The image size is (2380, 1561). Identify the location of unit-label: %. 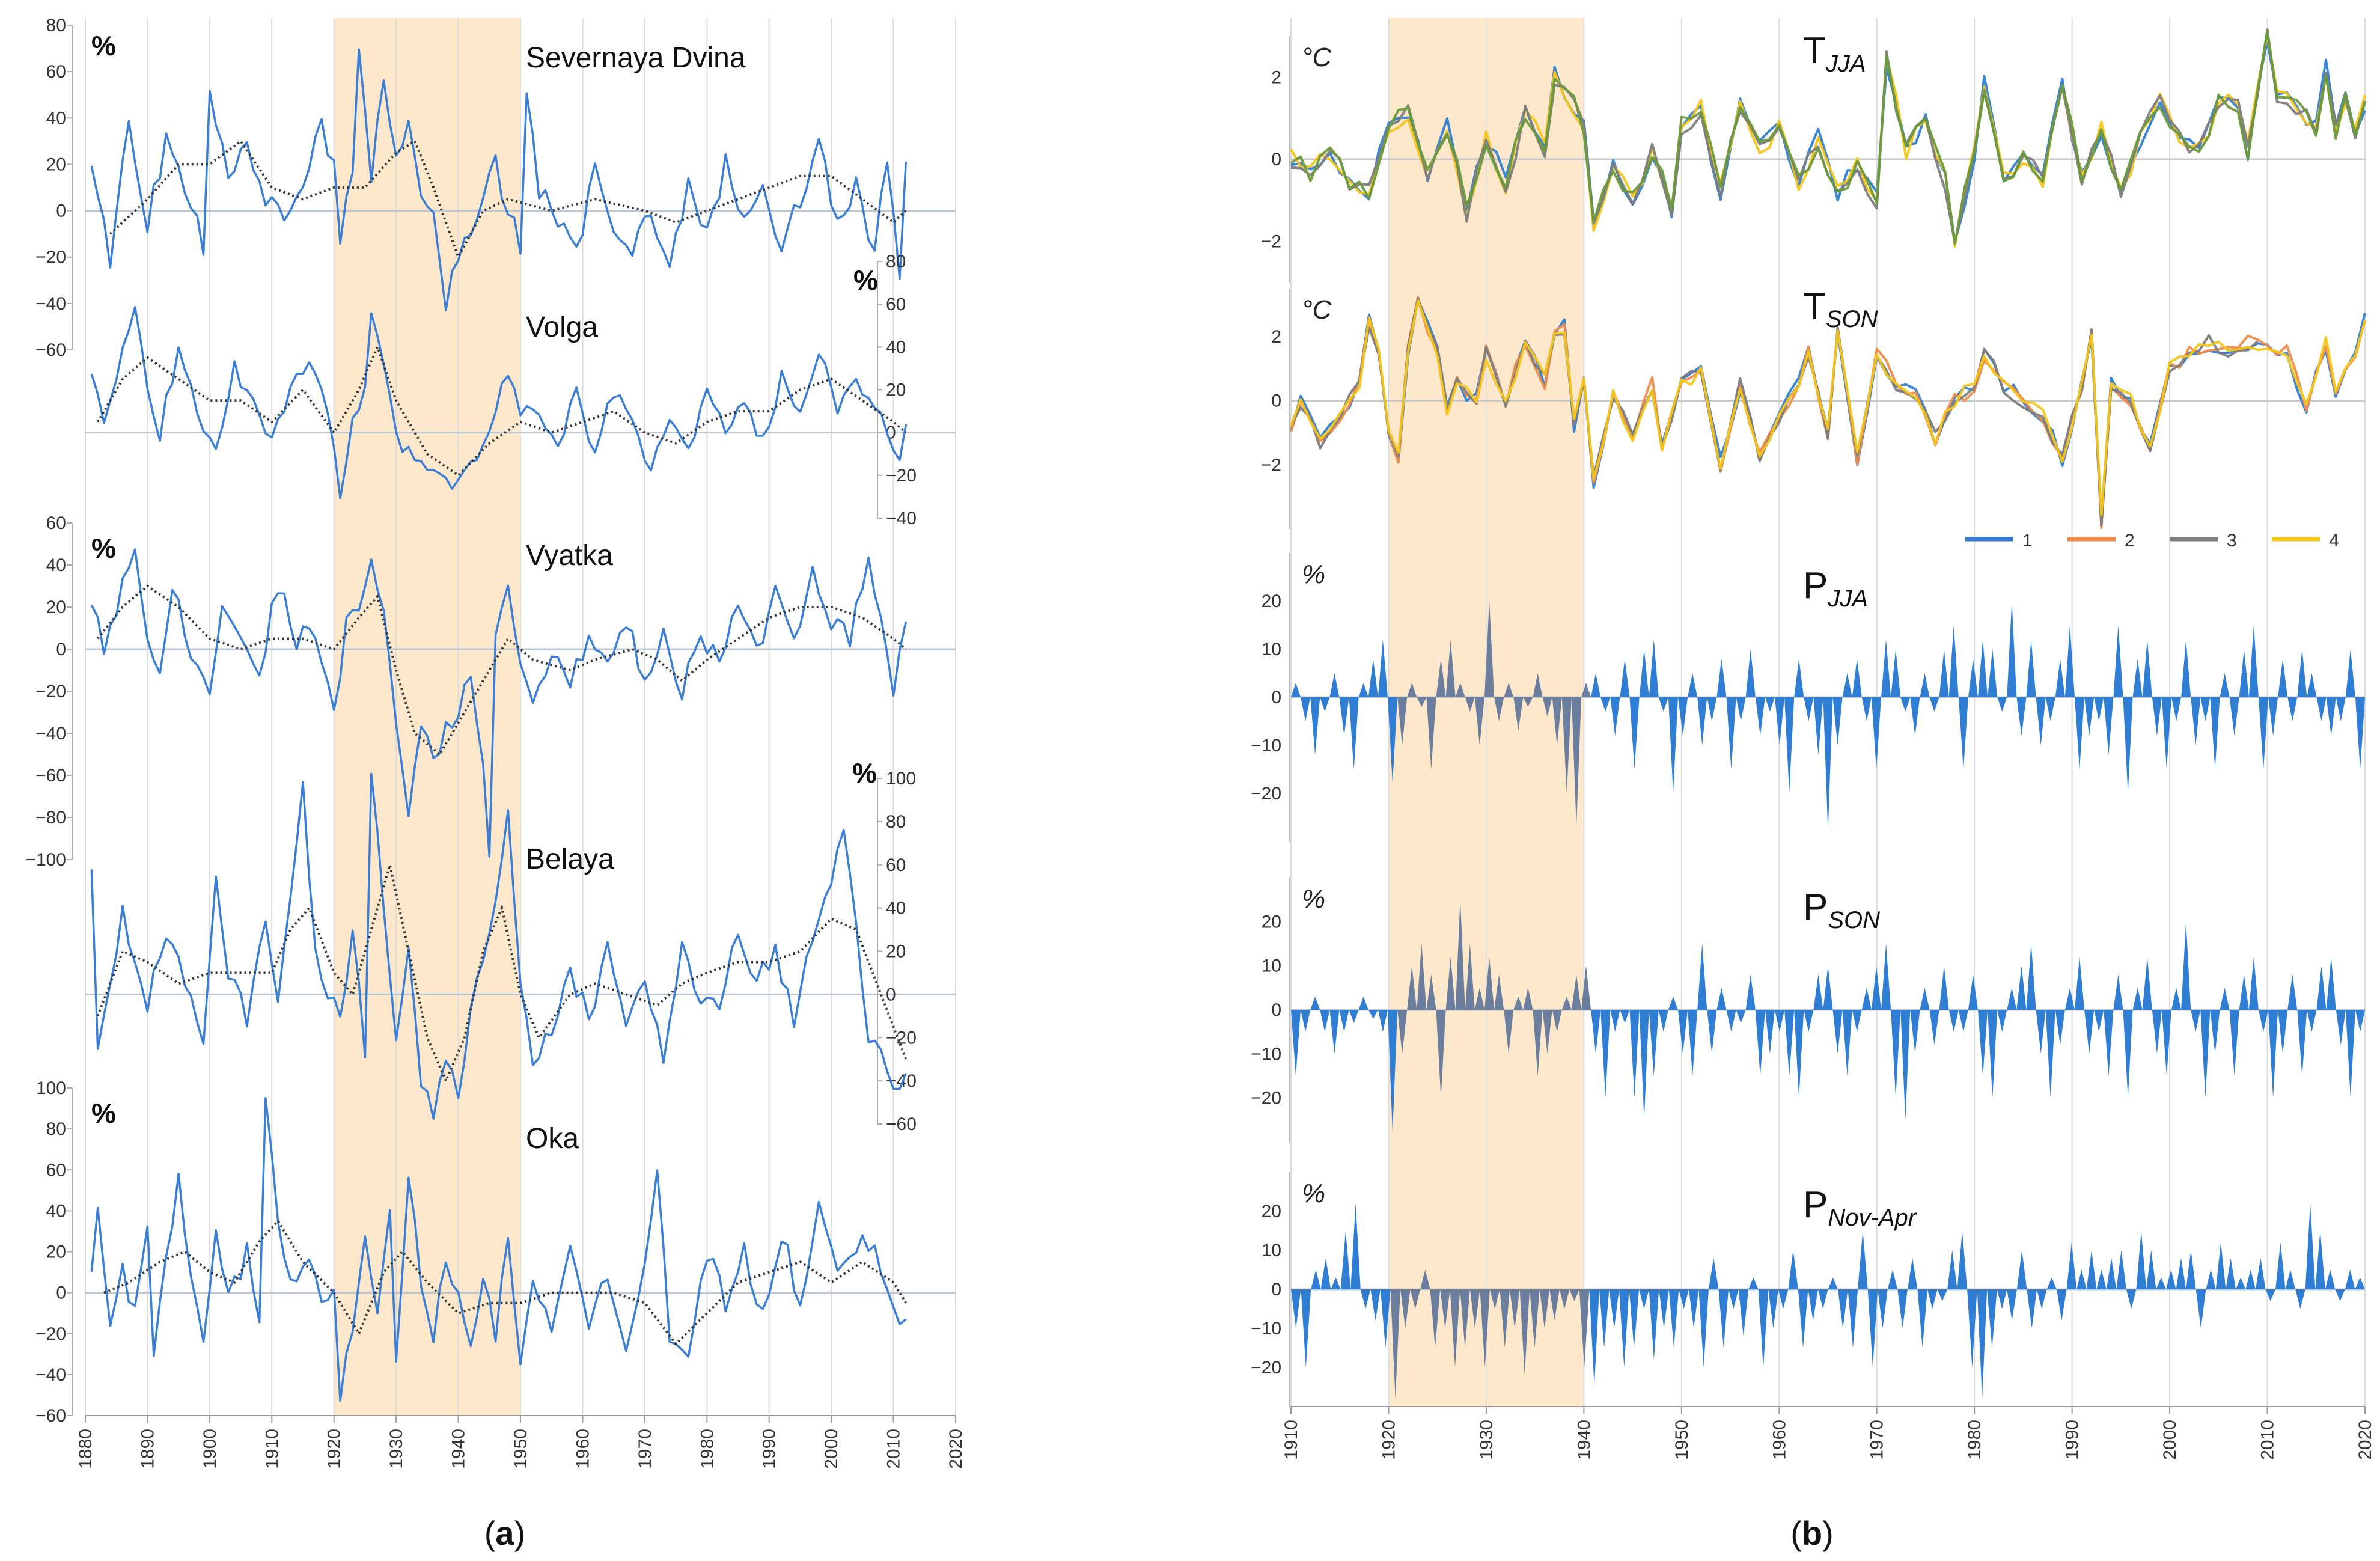
(1313, 899).